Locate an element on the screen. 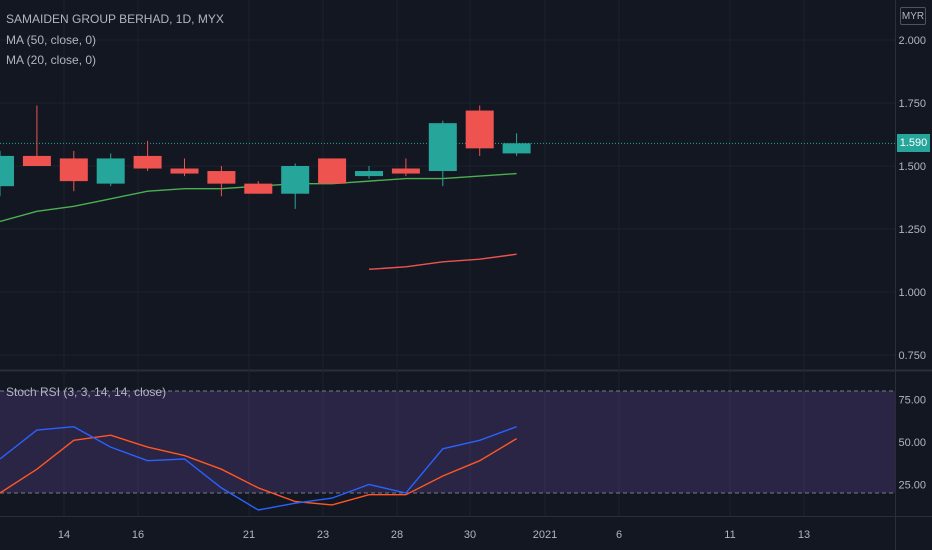 This screenshot has height=550, width=932. time-tick-label: 16 is located at coordinates (138, 535).